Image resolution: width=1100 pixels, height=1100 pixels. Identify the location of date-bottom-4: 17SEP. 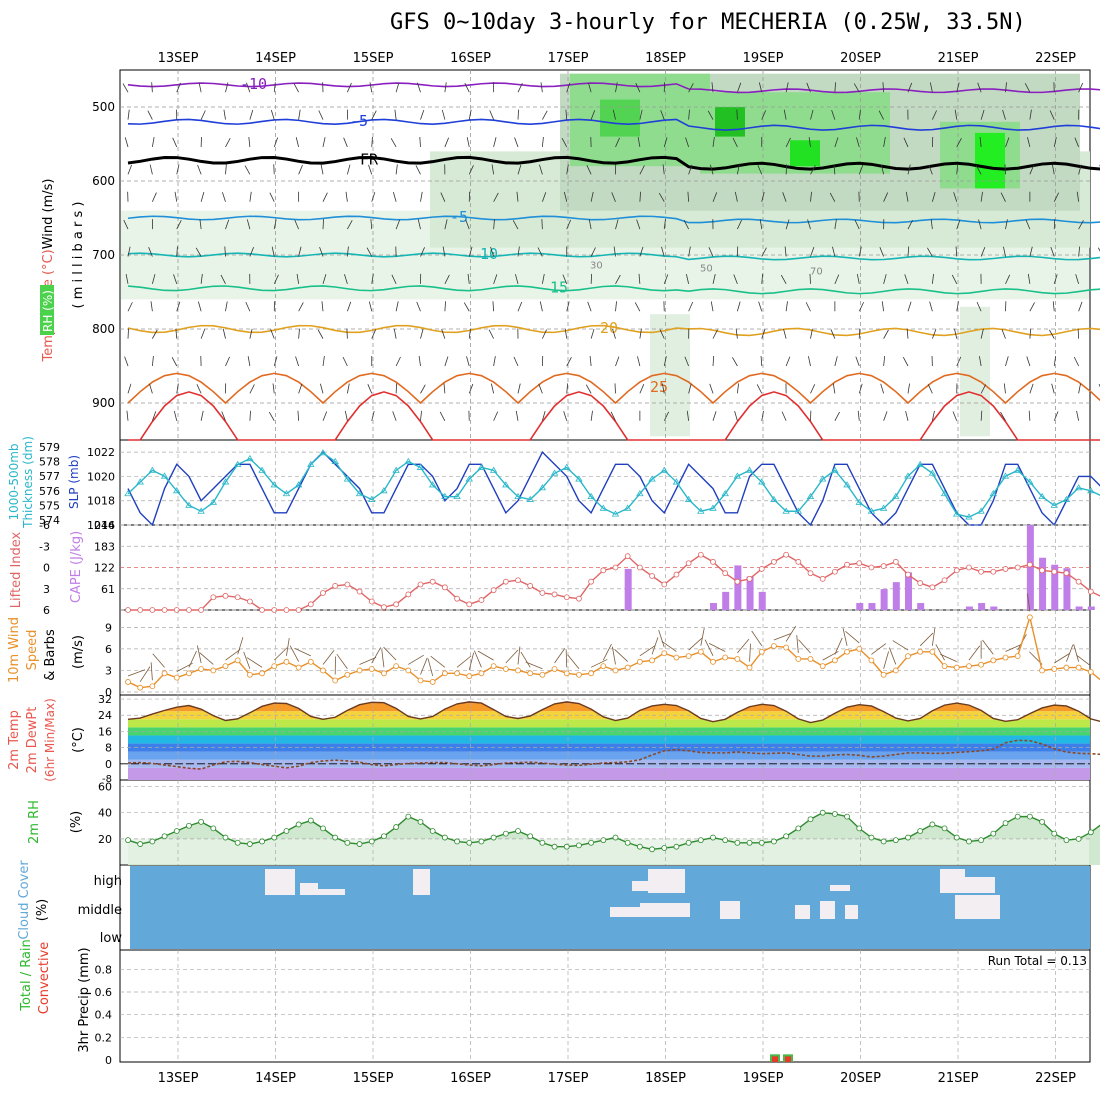
(568, 1078).